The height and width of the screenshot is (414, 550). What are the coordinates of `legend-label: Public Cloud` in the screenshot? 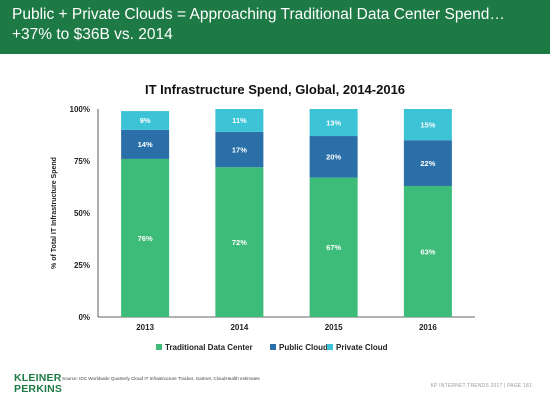 It's located at (303, 347).